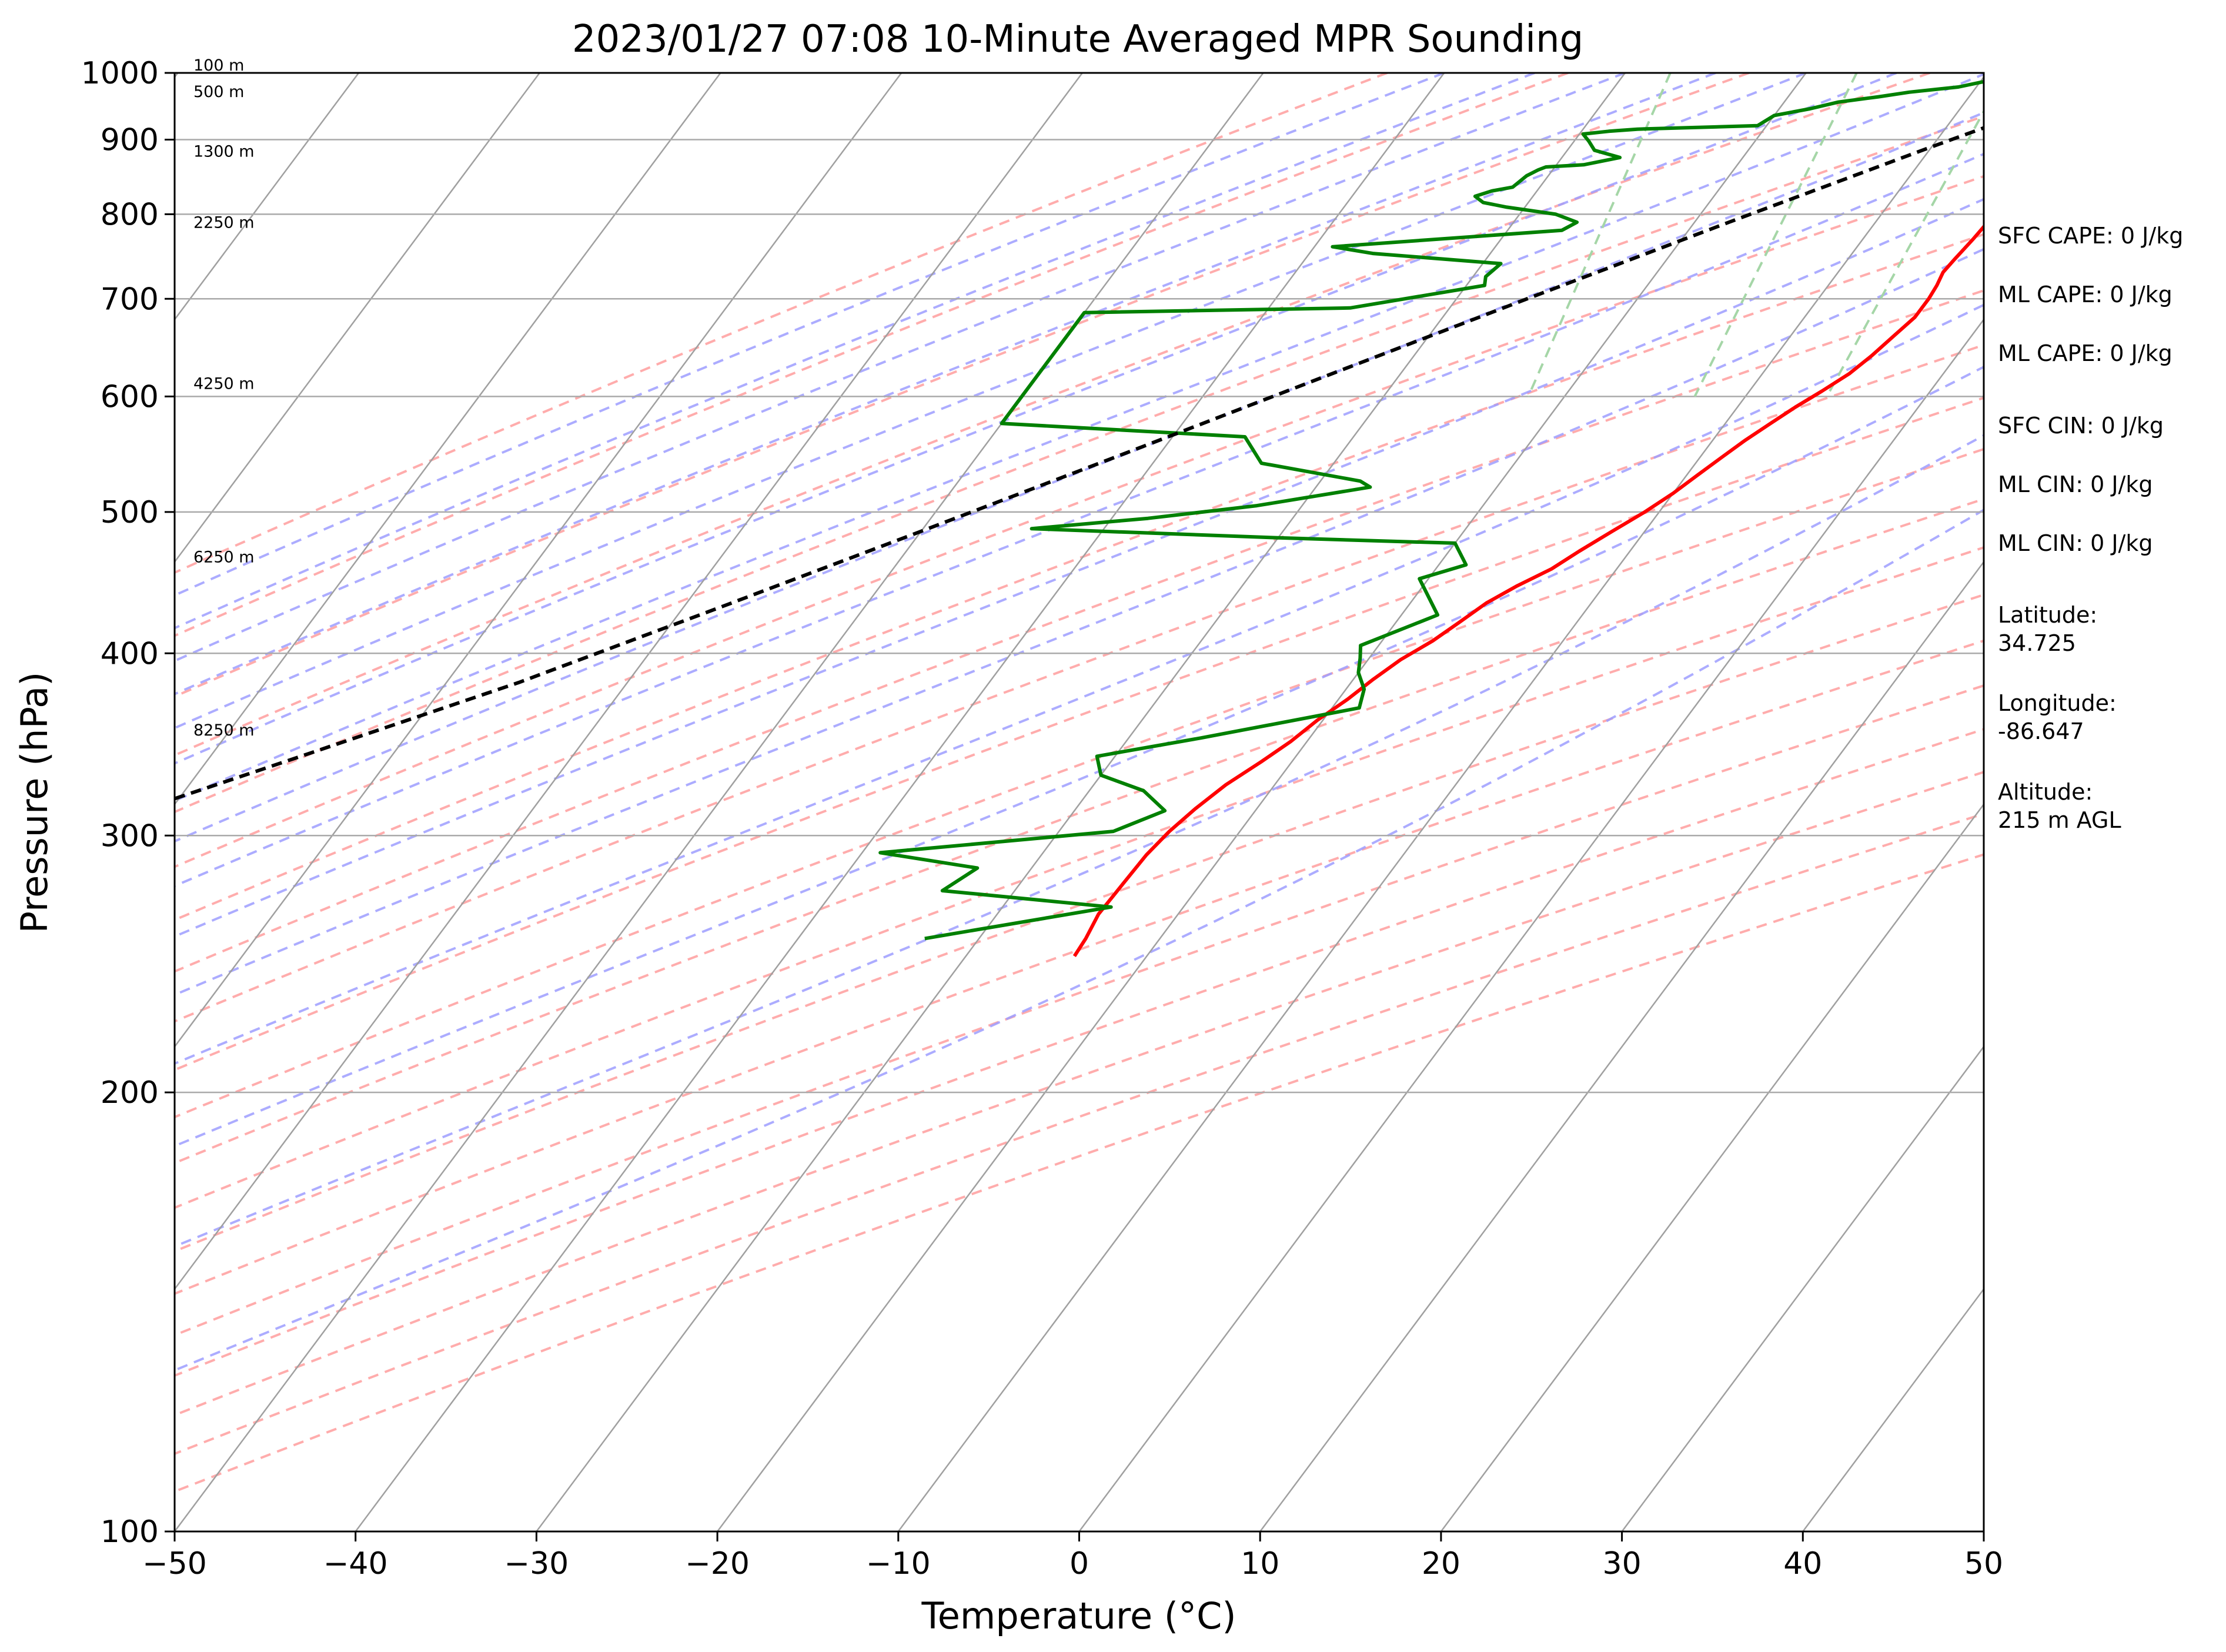 This screenshot has height=1652, width=2226. I want to click on x-tick-label: −20, so click(718, 1564).